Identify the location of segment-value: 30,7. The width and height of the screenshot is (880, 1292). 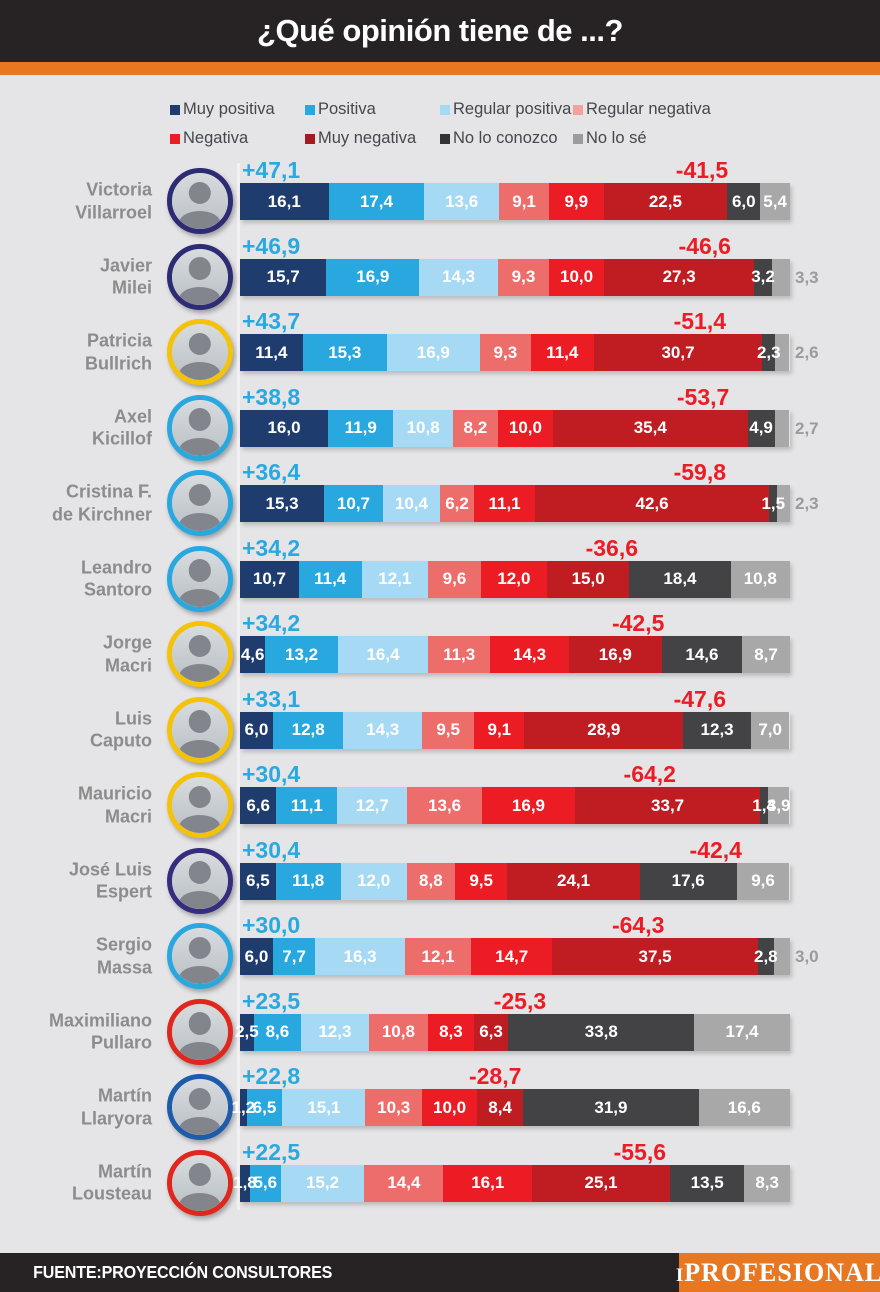
(678, 352).